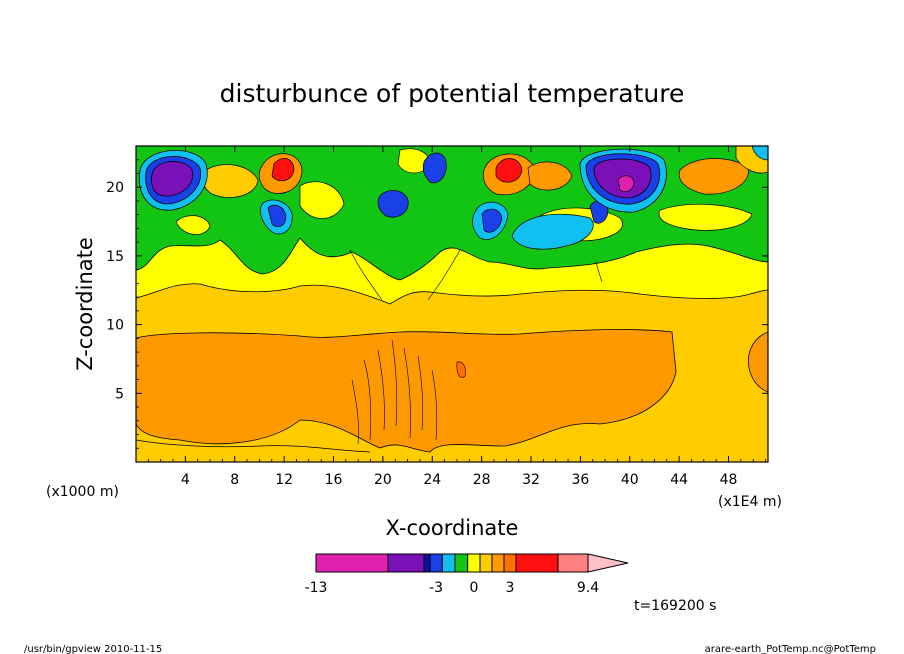 This screenshot has height=654, width=904. Describe the element at coordinates (599, 212) in the screenshot. I see `region-cold-core-34-blue` at that location.